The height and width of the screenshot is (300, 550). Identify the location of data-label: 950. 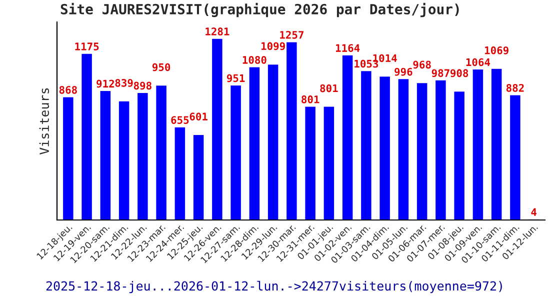
(161, 67).